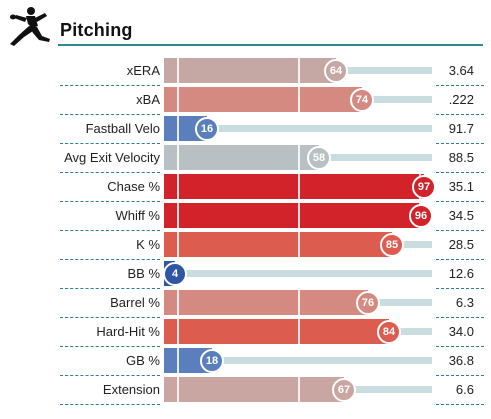  I want to click on stat-label: Chase %, so click(133, 186).